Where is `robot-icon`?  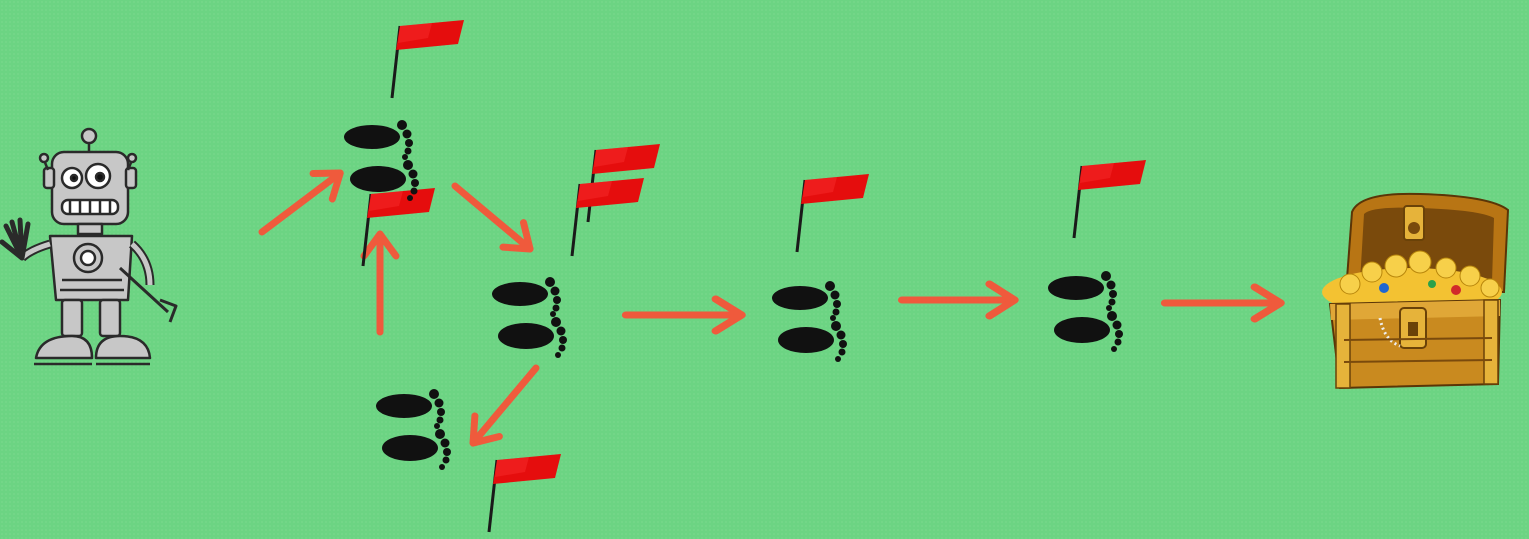
robot-icon is located at coordinates (89, 246).